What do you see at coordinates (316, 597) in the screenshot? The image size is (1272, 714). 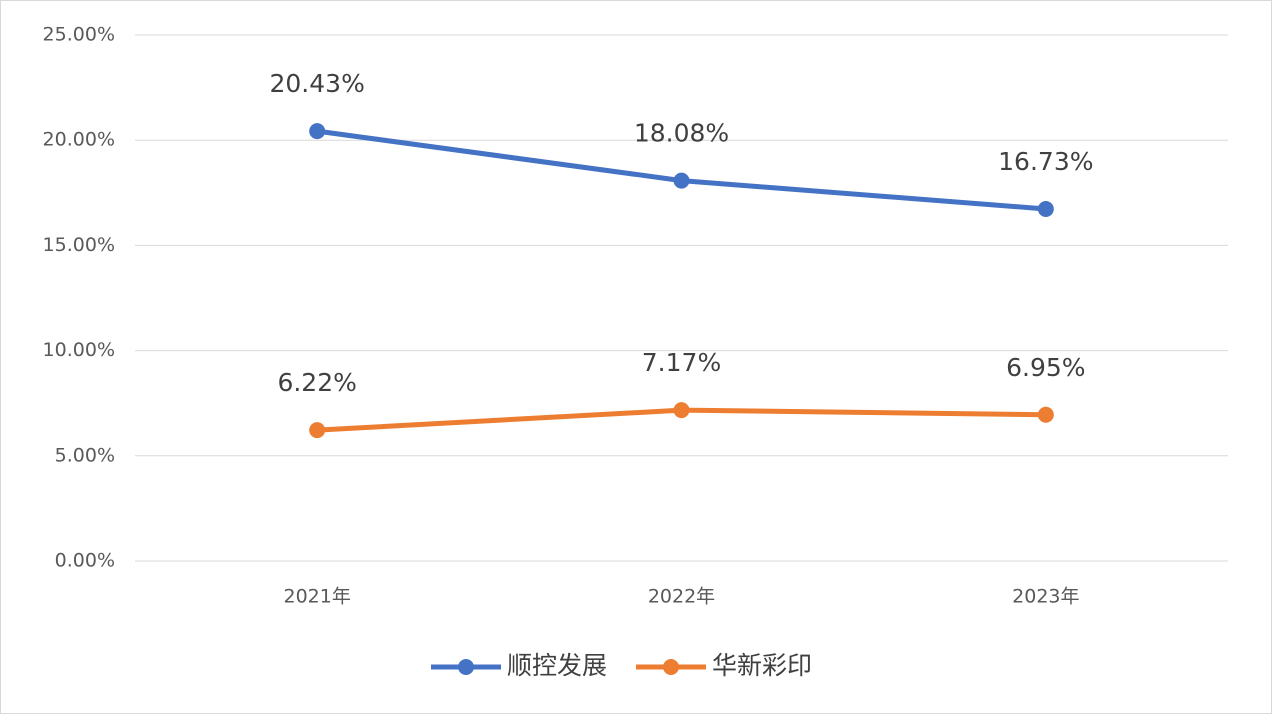 I see `x-tick-label: 2021年` at bounding box center [316, 597].